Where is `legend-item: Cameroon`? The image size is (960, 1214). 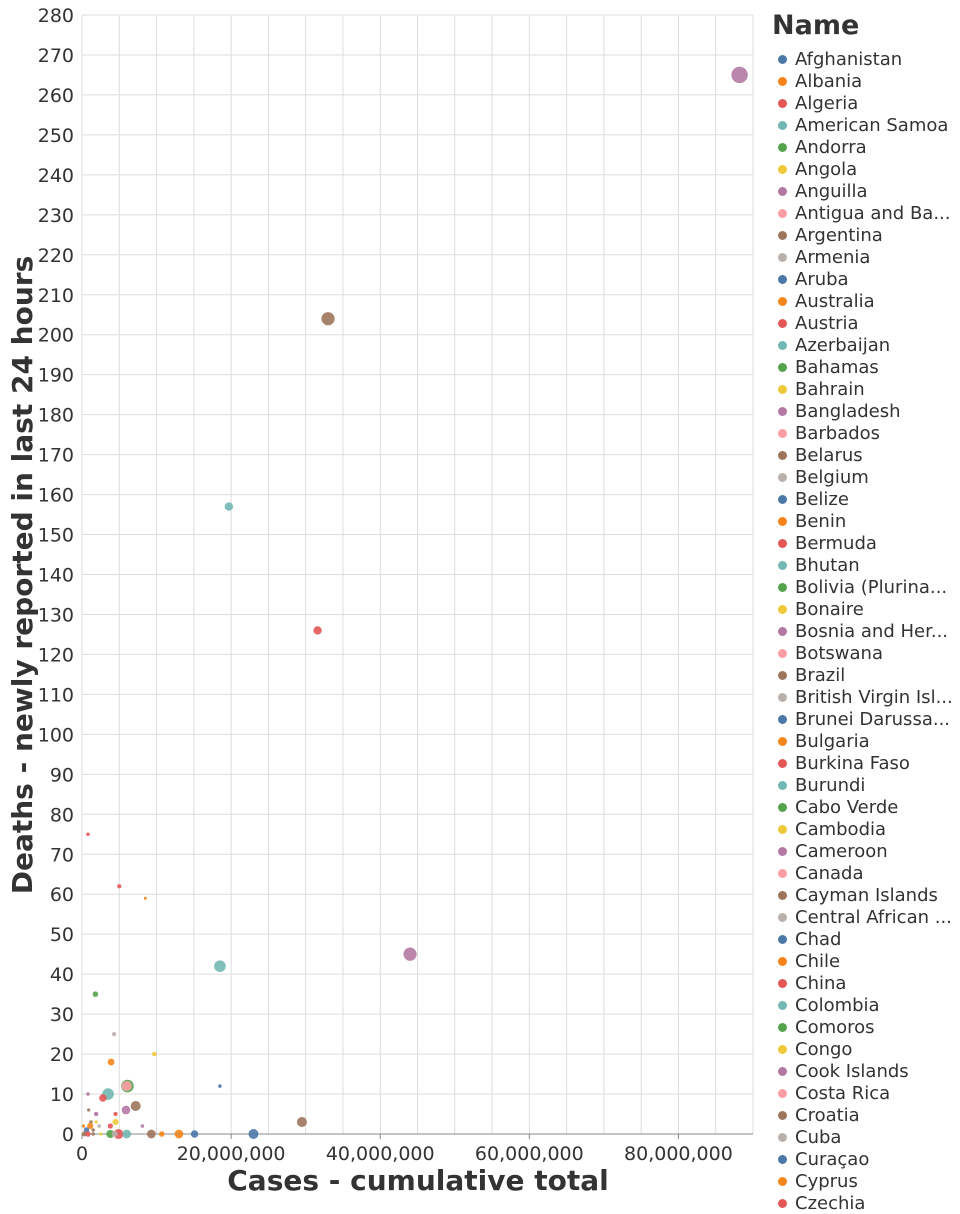
legend-item: Cameroon is located at coordinates (866, 851).